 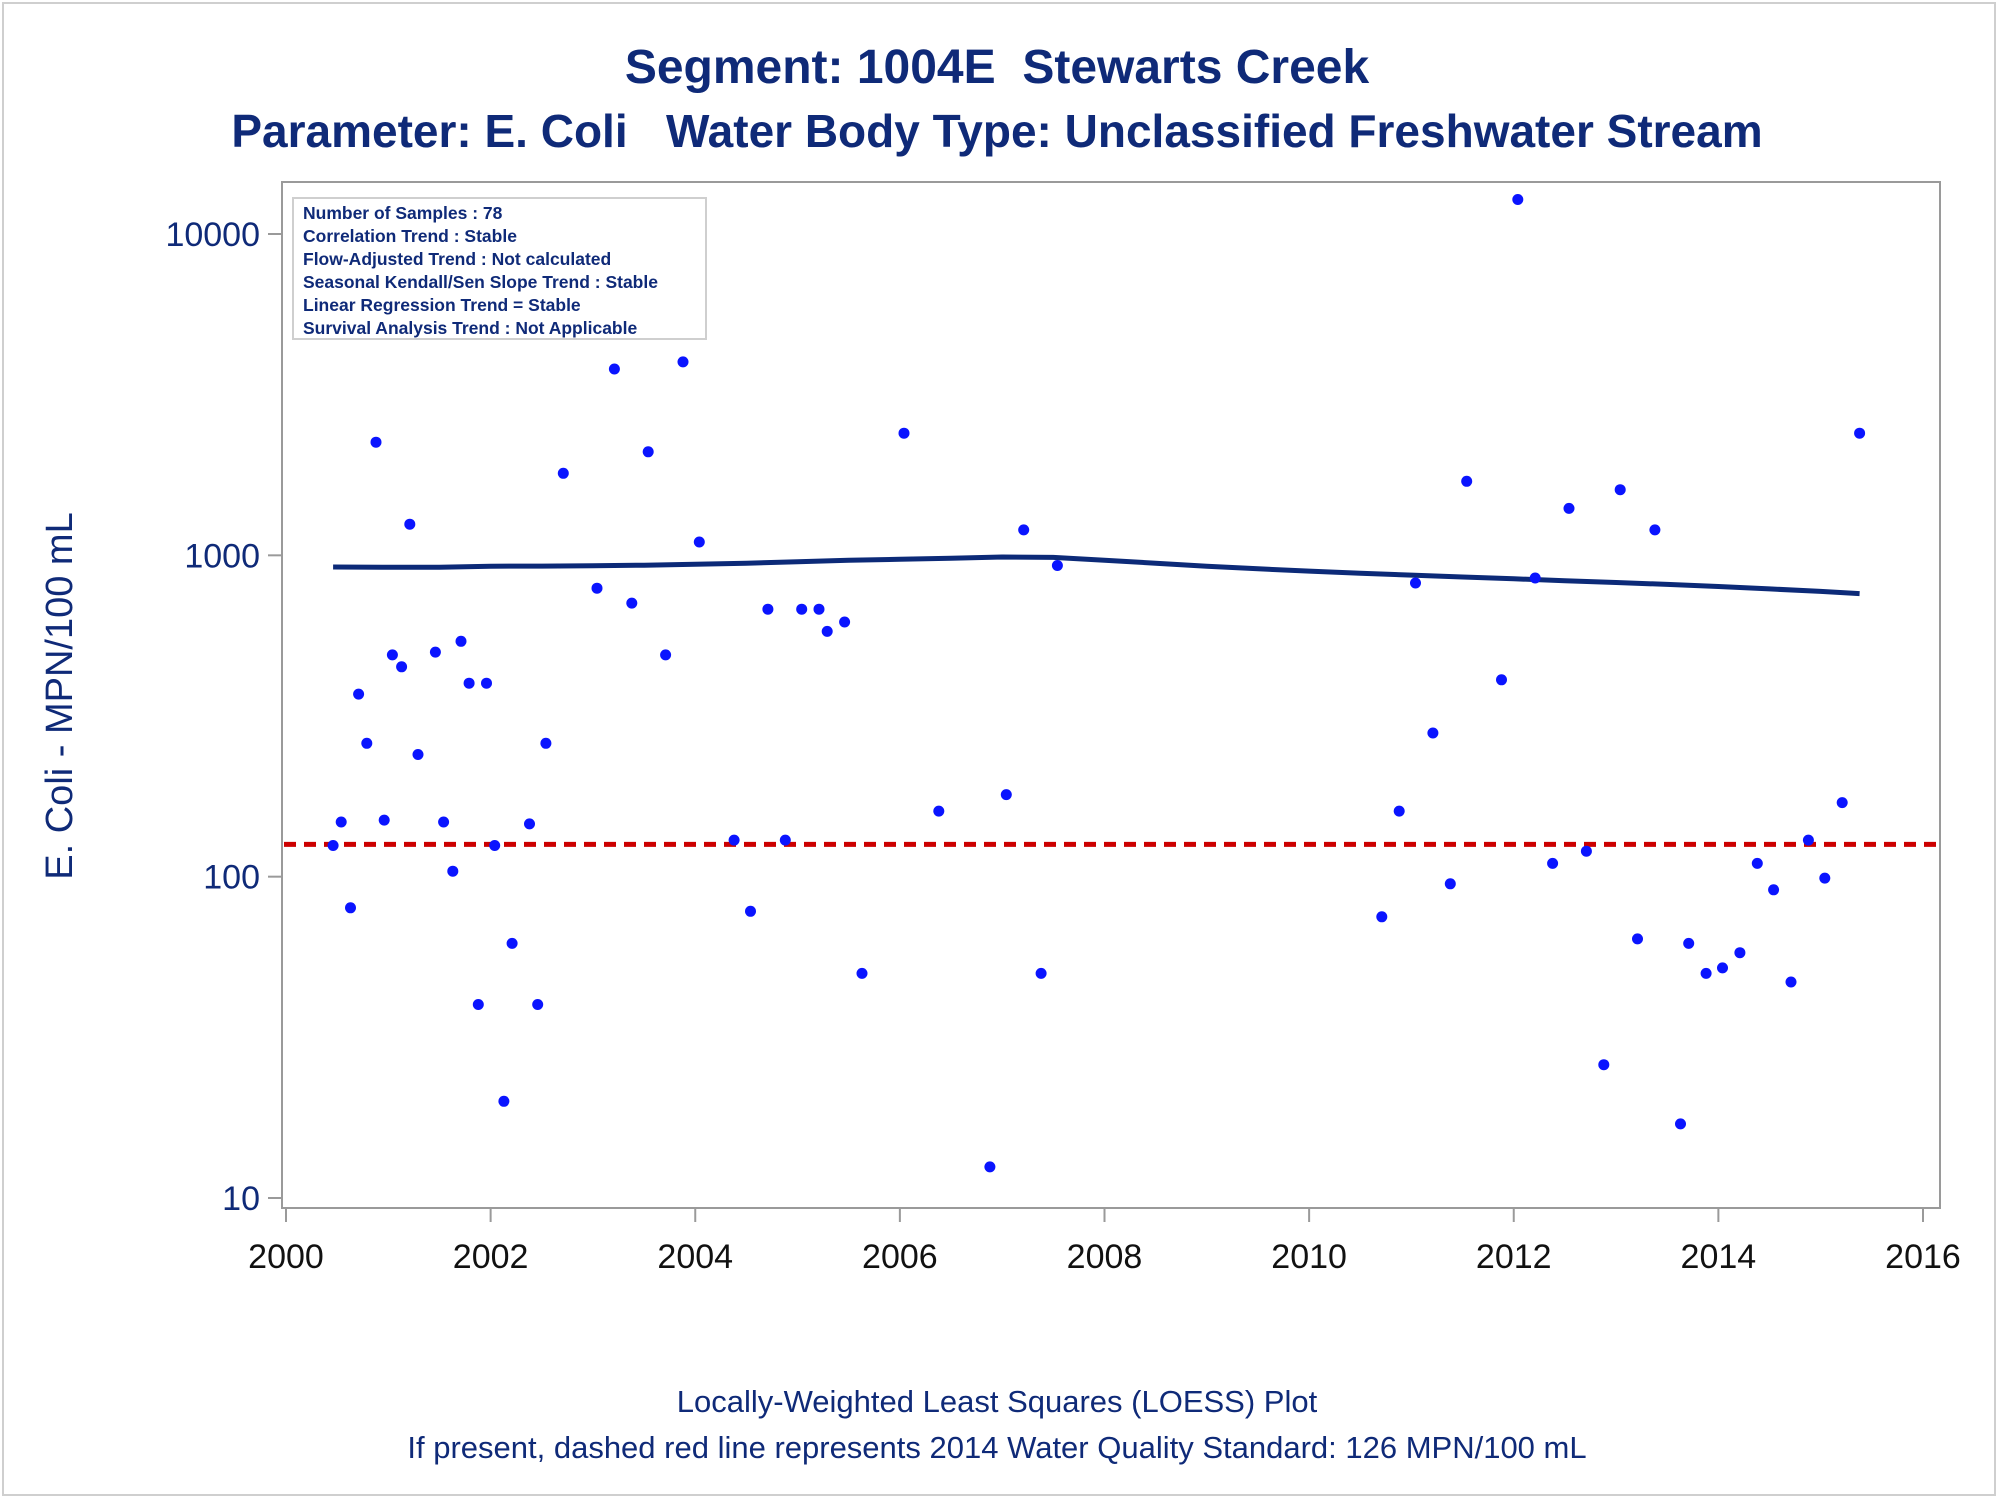 I want to click on x-tick-label: 2010, so click(x=1309, y=1257).